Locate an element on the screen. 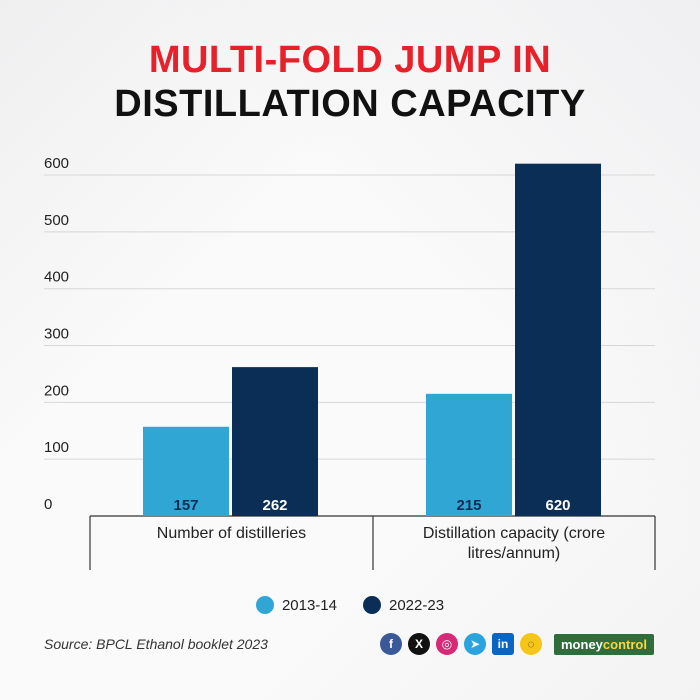 The height and width of the screenshot is (700, 700). brand-money: money is located at coordinates (582, 644).